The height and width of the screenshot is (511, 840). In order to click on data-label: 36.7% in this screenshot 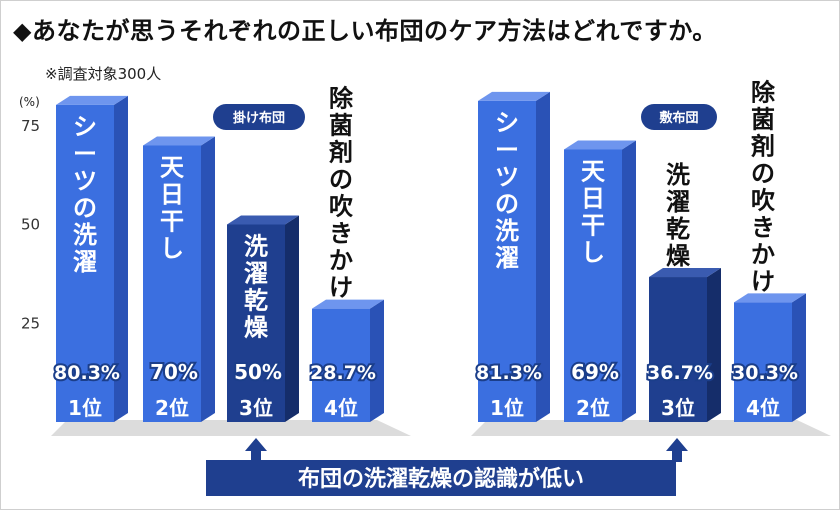, I will do `click(680, 373)`.